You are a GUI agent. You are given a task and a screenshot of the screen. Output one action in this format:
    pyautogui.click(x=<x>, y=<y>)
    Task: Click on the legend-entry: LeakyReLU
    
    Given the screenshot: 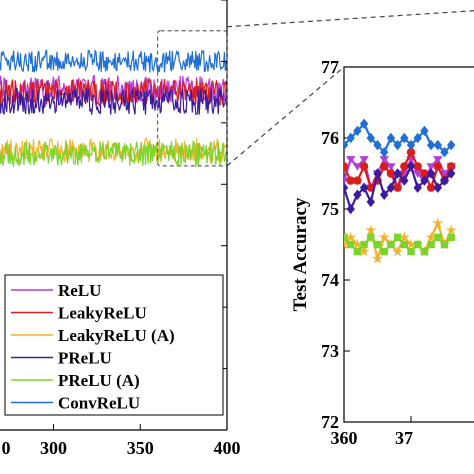 What is the action you would take?
    pyautogui.click(x=102, y=313)
    